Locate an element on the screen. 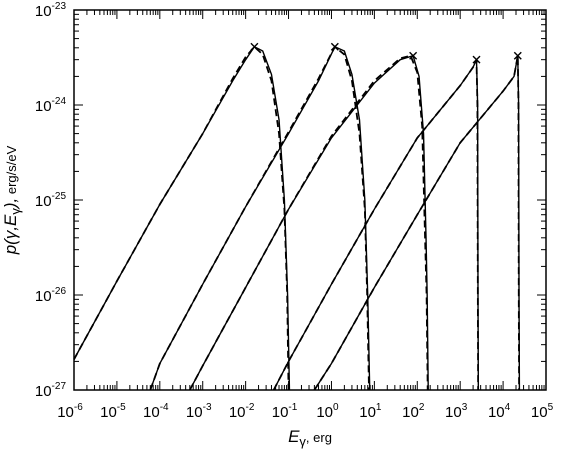 The height and width of the screenshot is (451, 562). y-tick-label: 10-24 is located at coordinates (51, 105).